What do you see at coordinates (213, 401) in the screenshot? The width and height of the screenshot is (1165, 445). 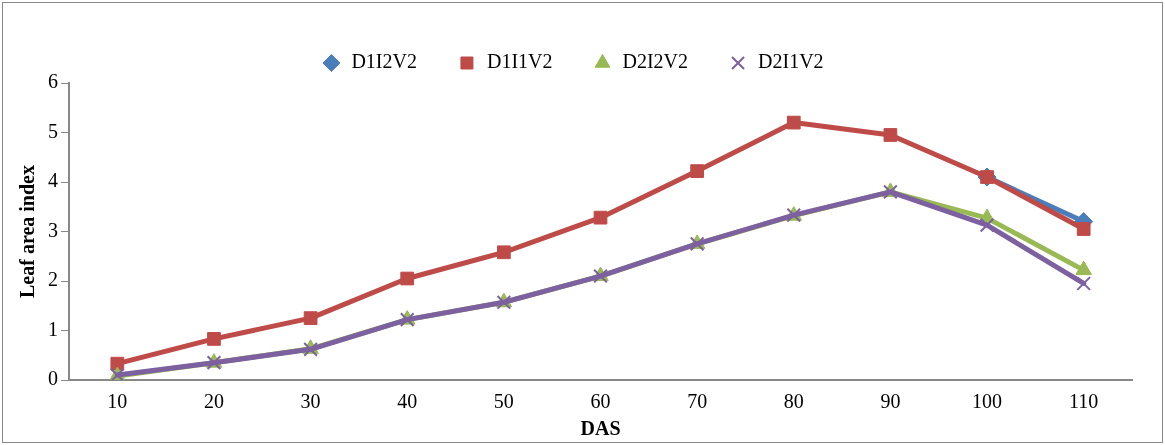 I see `x-tick-label: 20` at bounding box center [213, 401].